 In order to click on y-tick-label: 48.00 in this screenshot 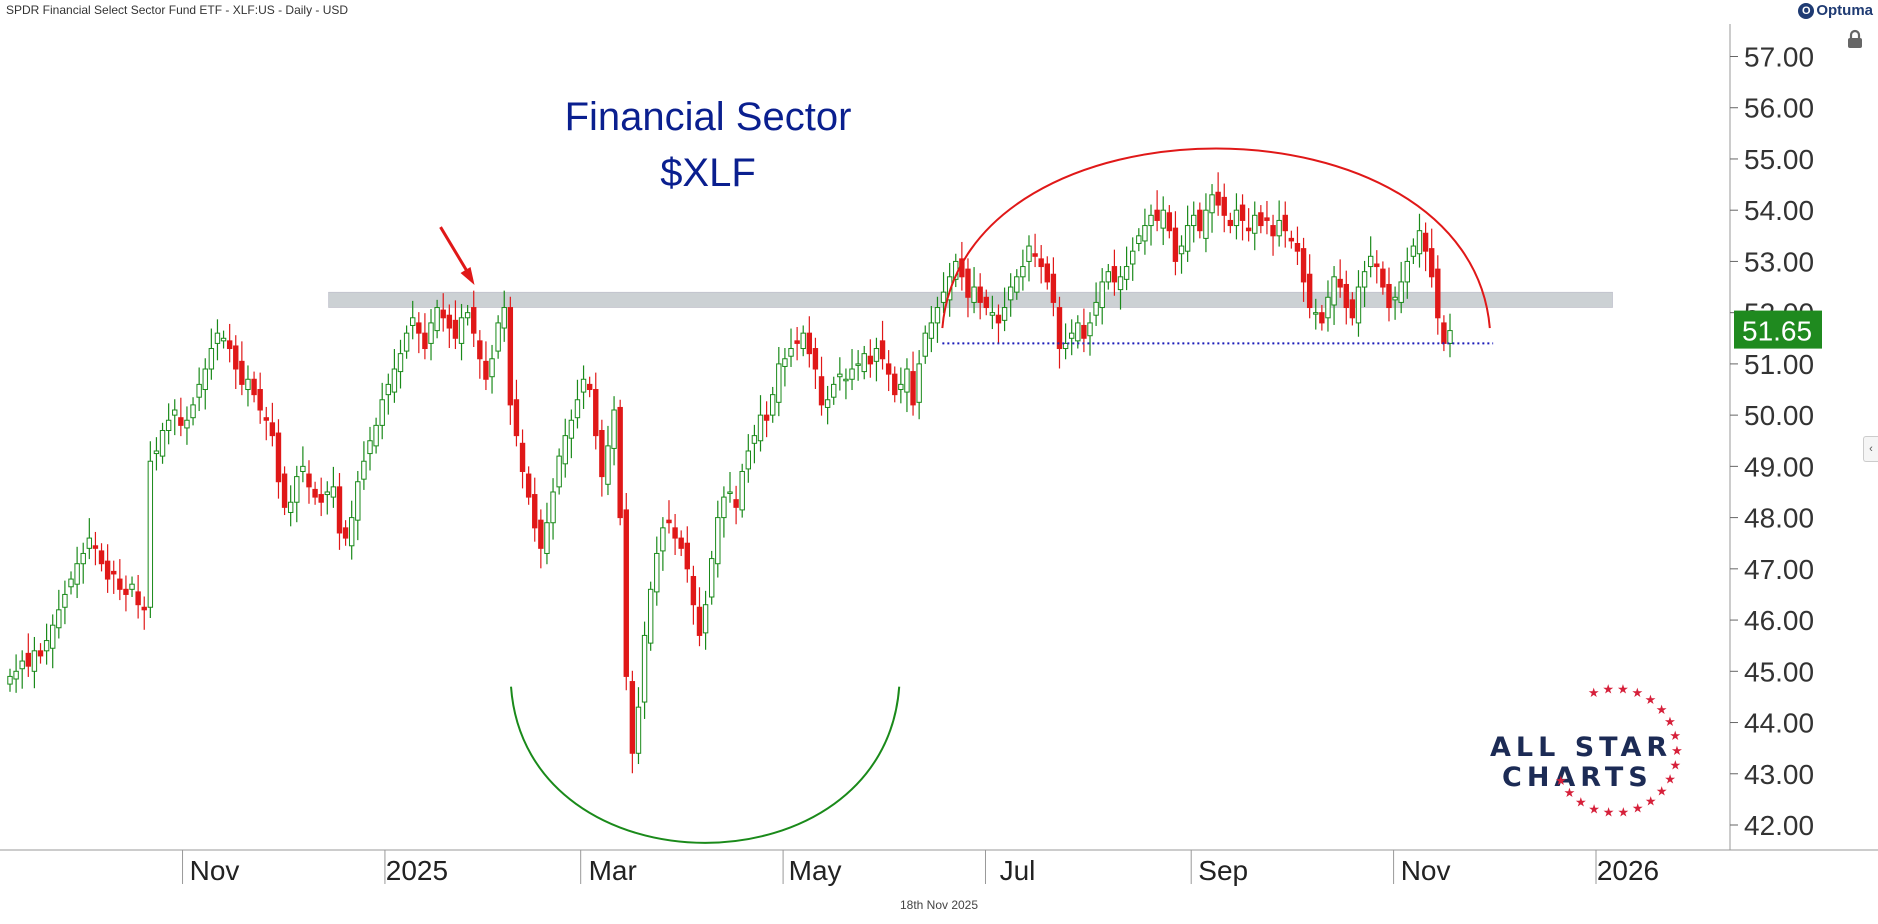, I will do `click(1779, 518)`.